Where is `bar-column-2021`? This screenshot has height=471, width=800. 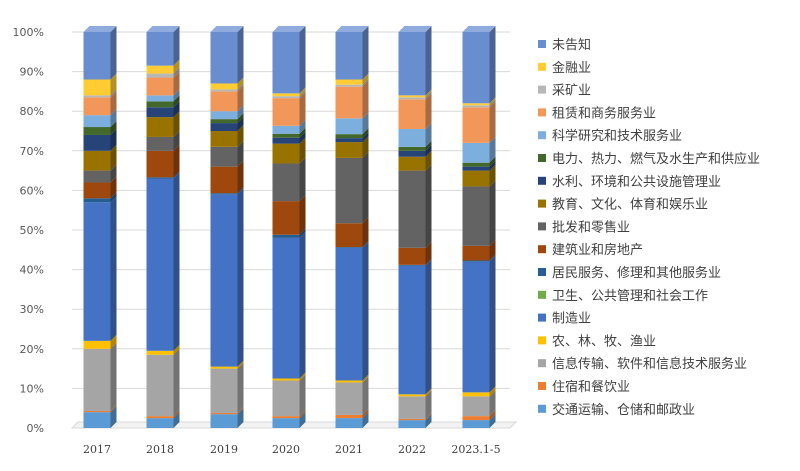 bar-column-2021 is located at coordinates (352, 227).